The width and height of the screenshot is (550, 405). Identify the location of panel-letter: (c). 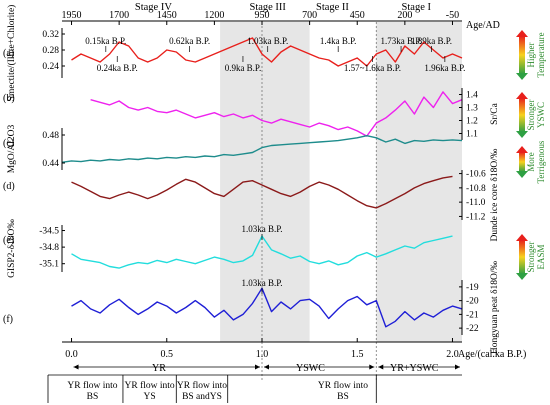
(8, 143).